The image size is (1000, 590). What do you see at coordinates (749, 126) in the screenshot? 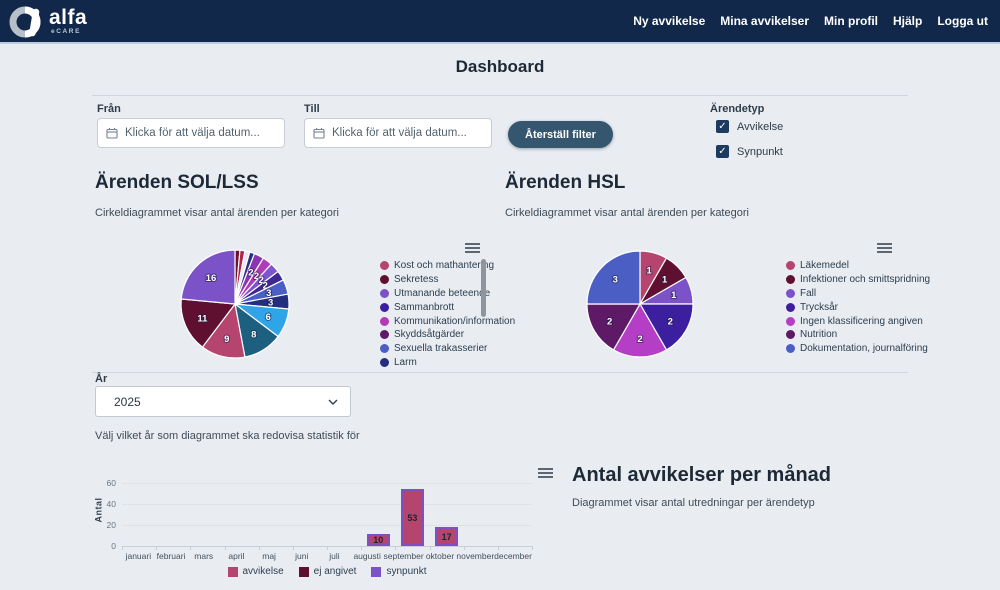
I see `checkbox-avvikelse: ✓ Avvikelse` at bounding box center [749, 126].